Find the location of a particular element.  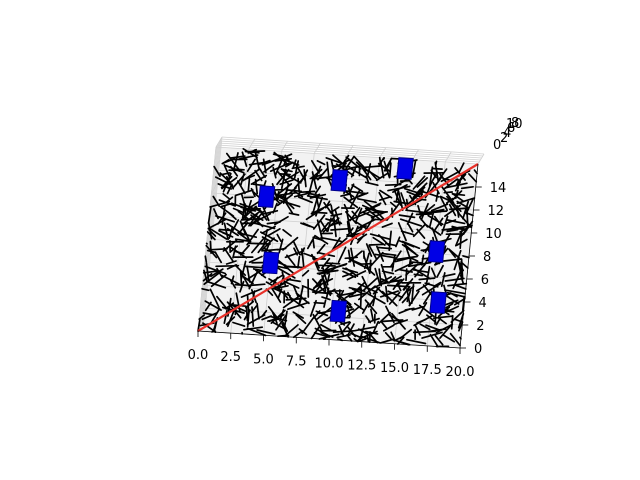

grid-line-z is located at coordinates (351, 147).